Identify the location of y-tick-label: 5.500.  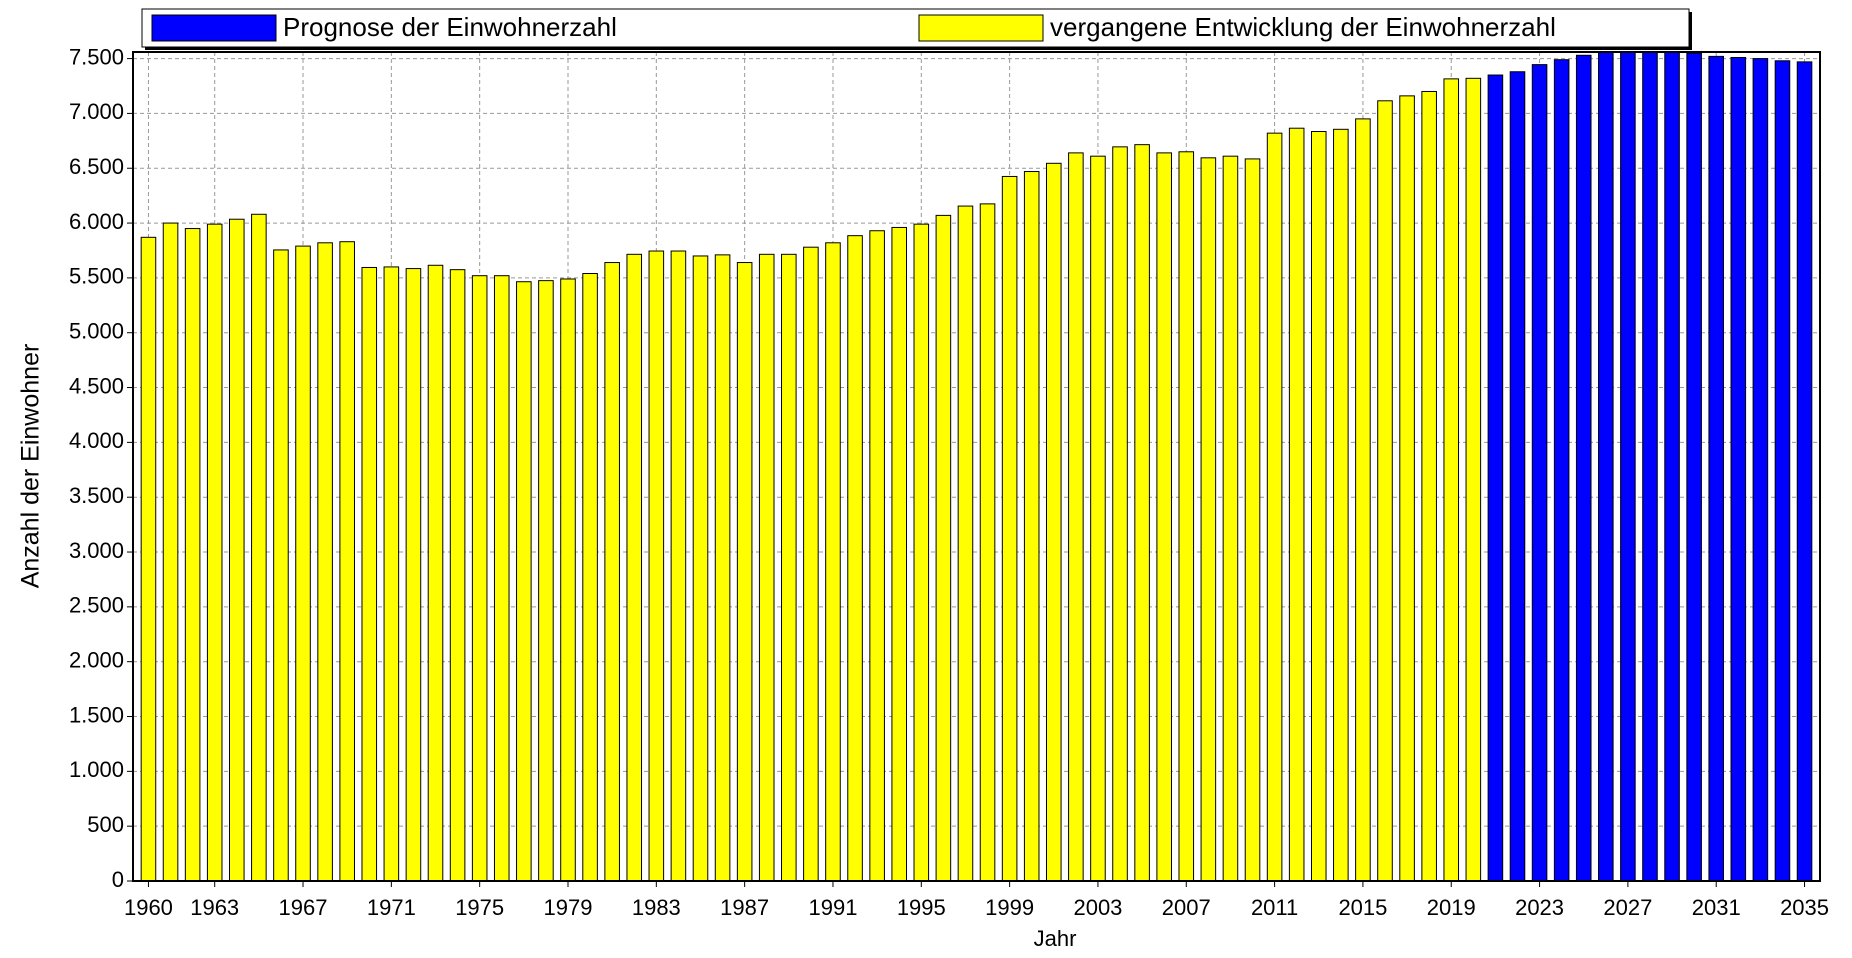
(96, 276).